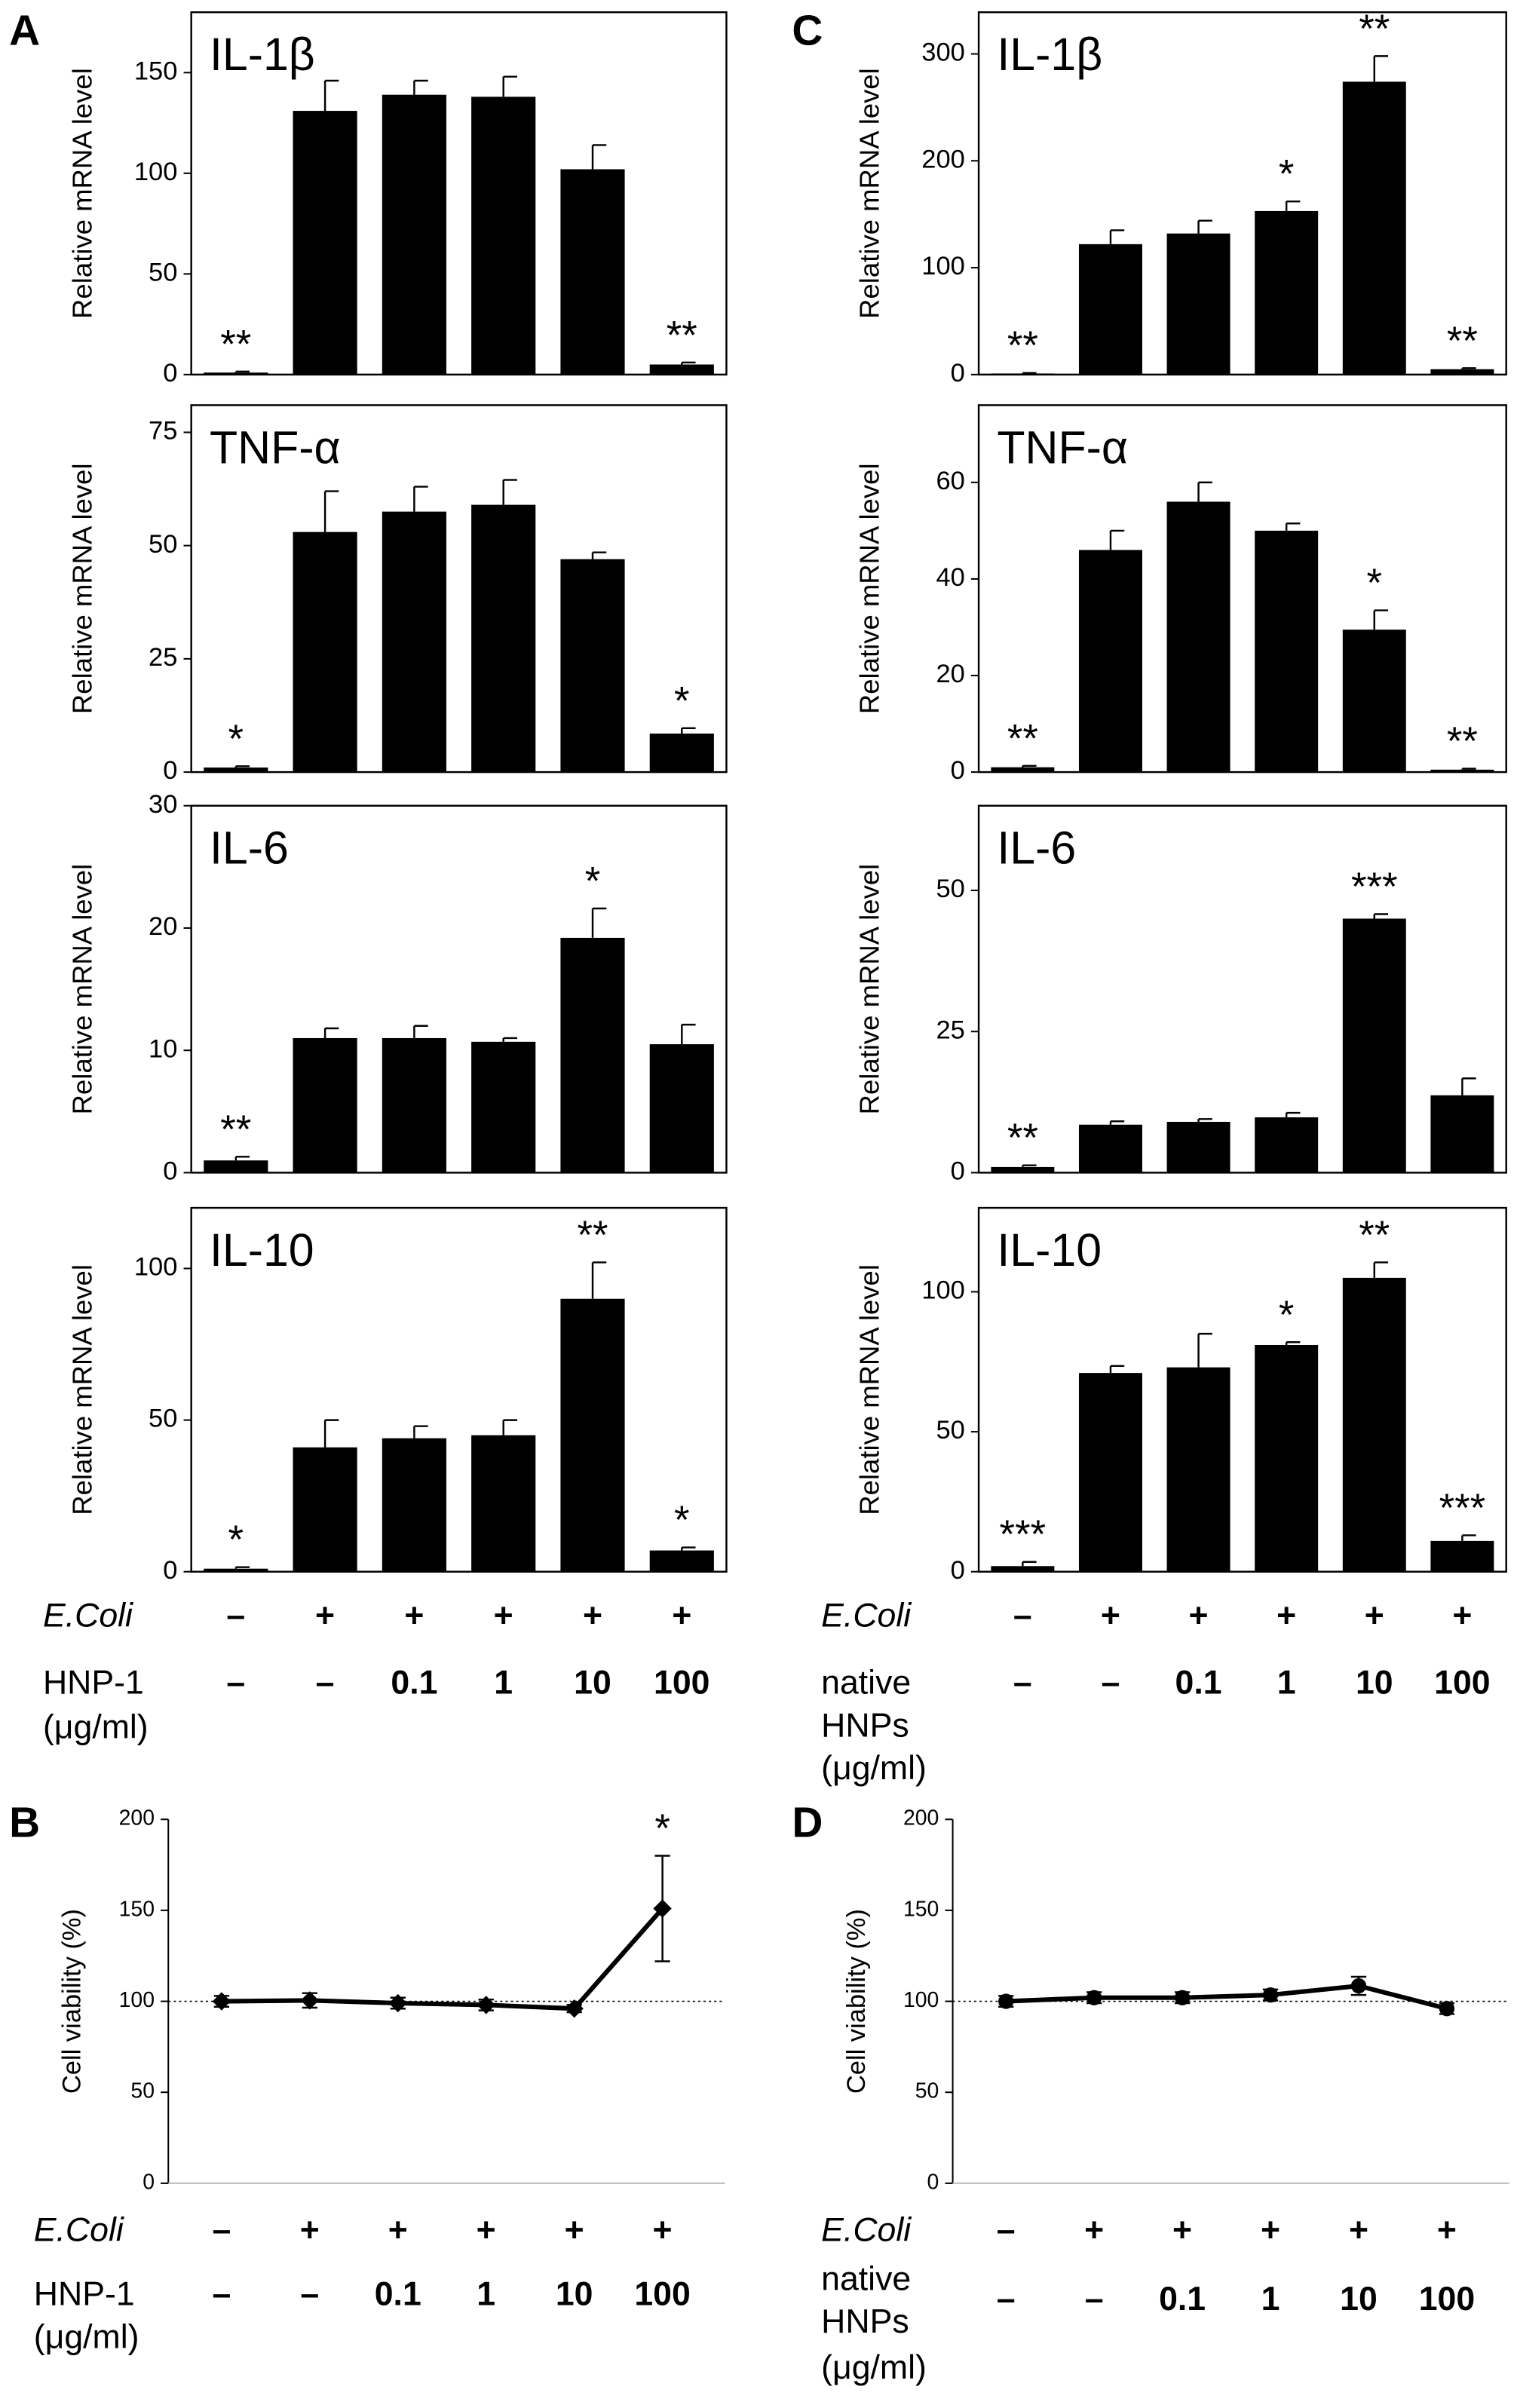 The height and width of the screenshot is (2408, 1514). I want to click on significance-label: ***, so click(1023, 1534).